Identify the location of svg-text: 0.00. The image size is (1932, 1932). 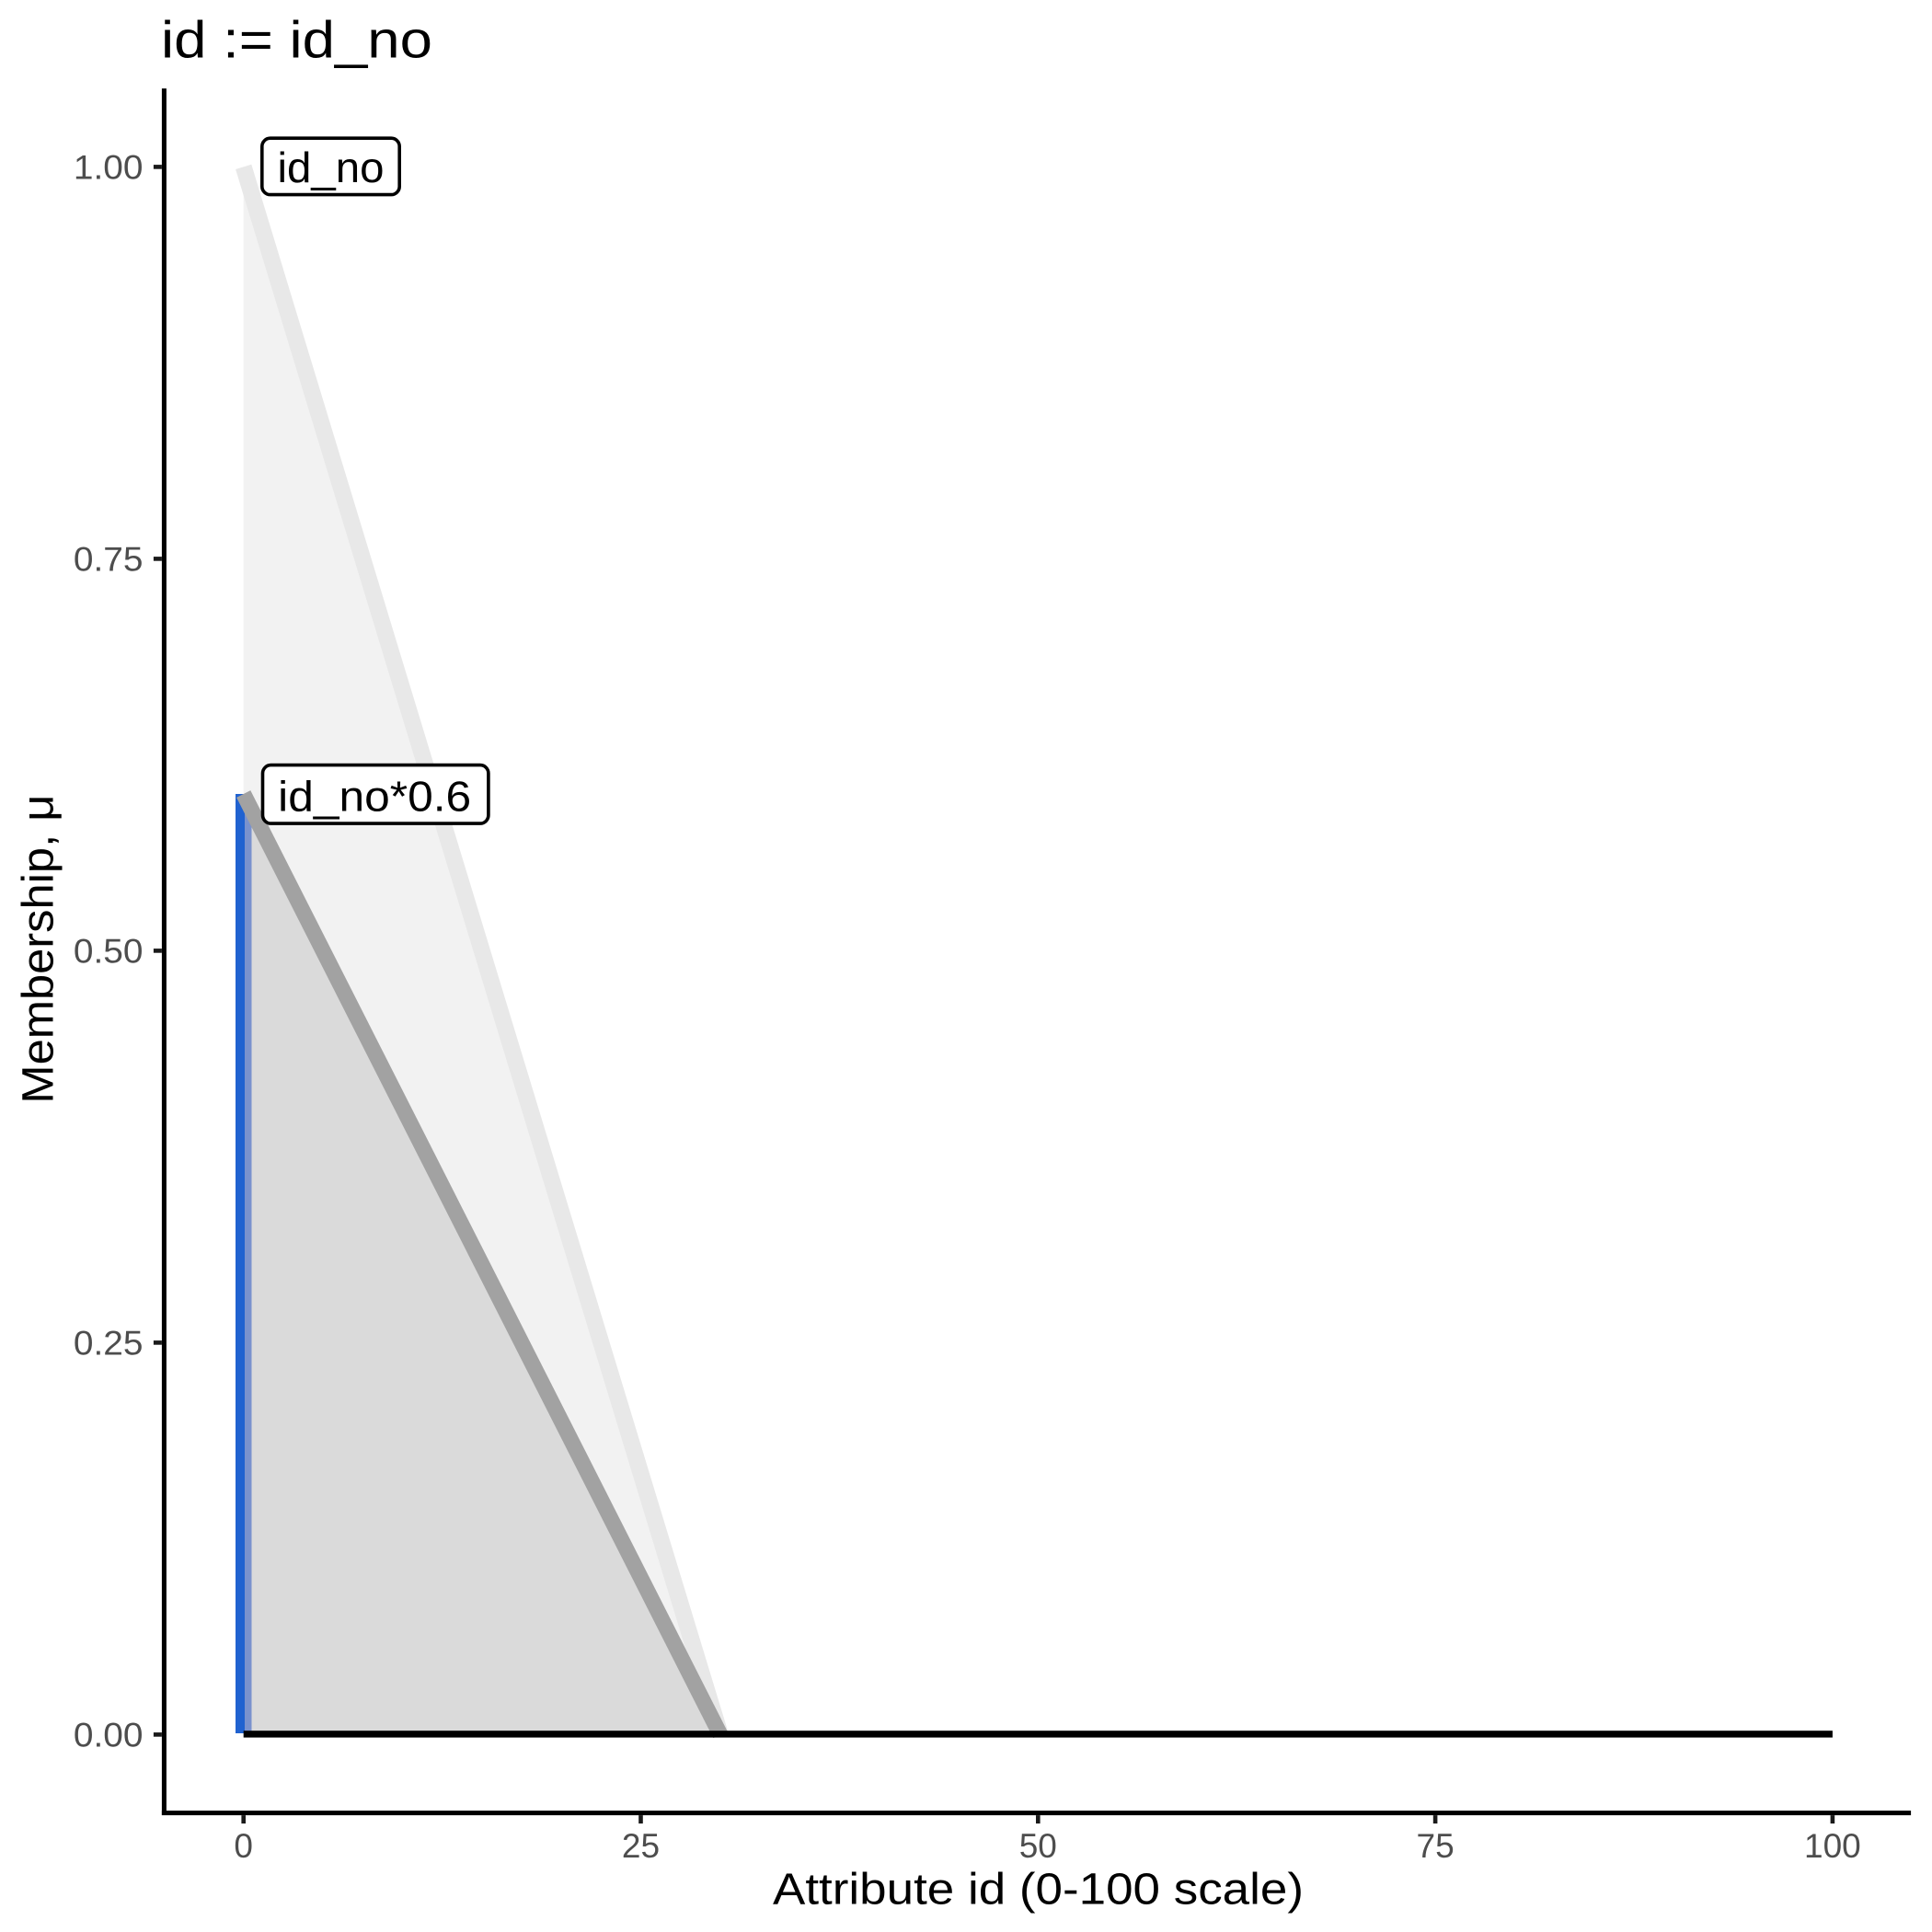
(109, 1735).